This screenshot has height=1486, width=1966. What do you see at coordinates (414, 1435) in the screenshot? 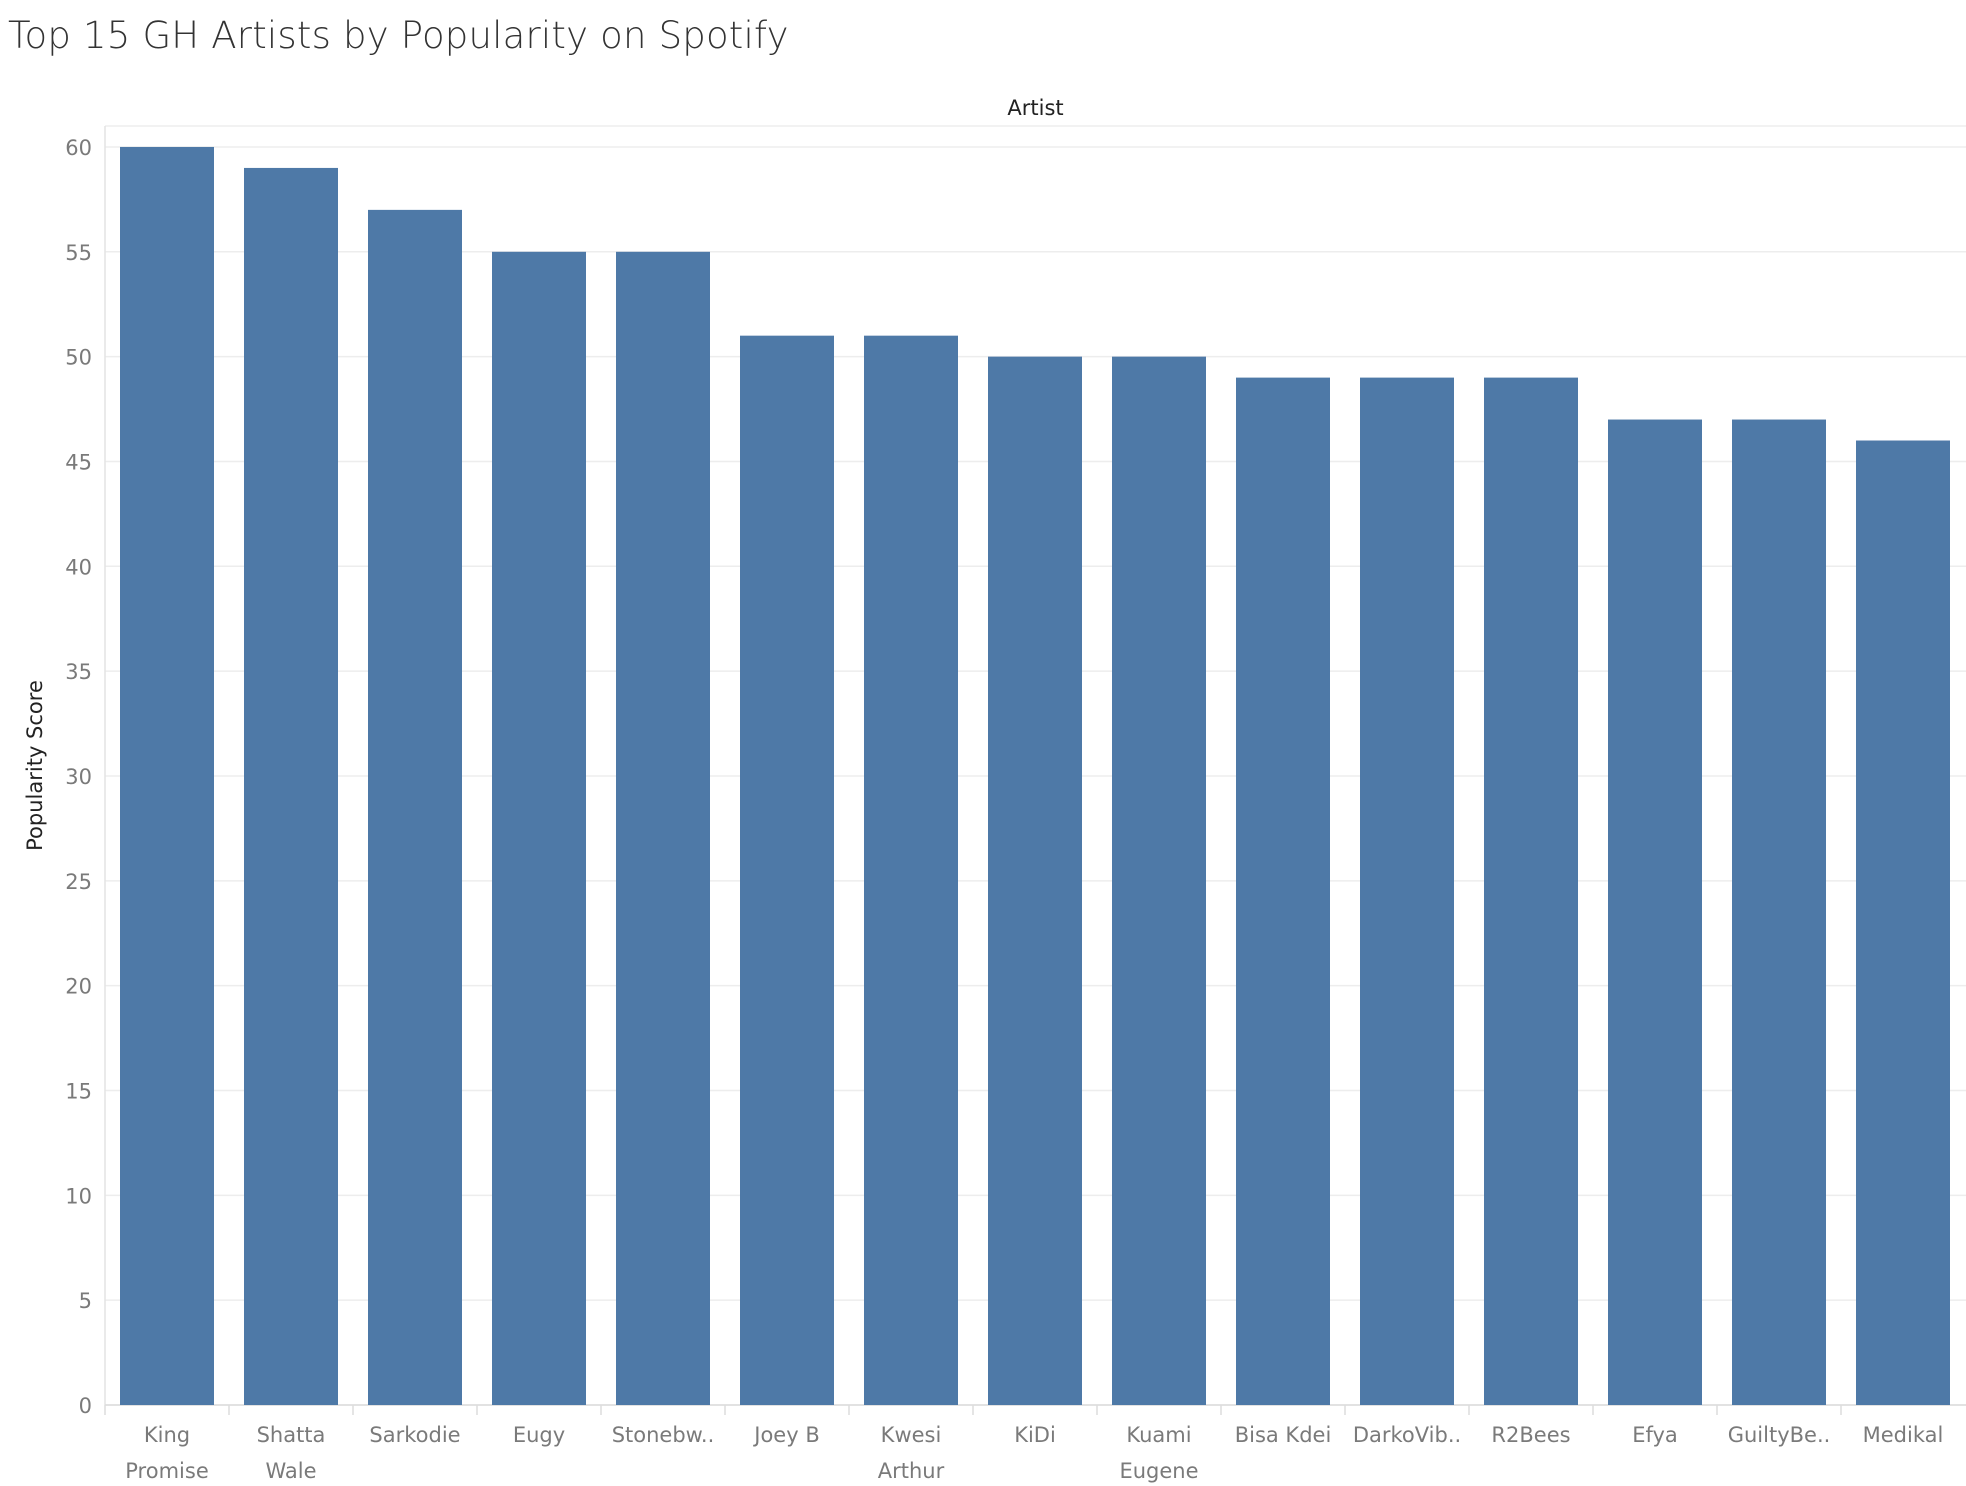
I see `x-tick-label: Sarkodie` at bounding box center [414, 1435].